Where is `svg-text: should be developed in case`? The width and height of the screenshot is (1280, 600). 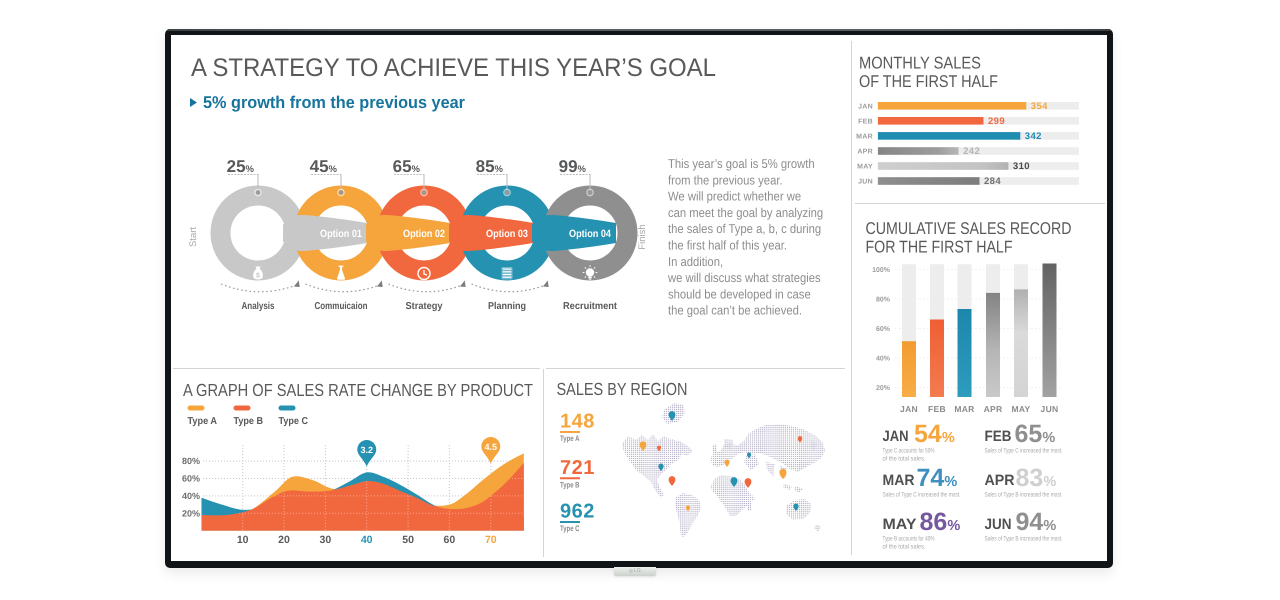 svg-text: should be developed in case is located at coordinates (739, 293).